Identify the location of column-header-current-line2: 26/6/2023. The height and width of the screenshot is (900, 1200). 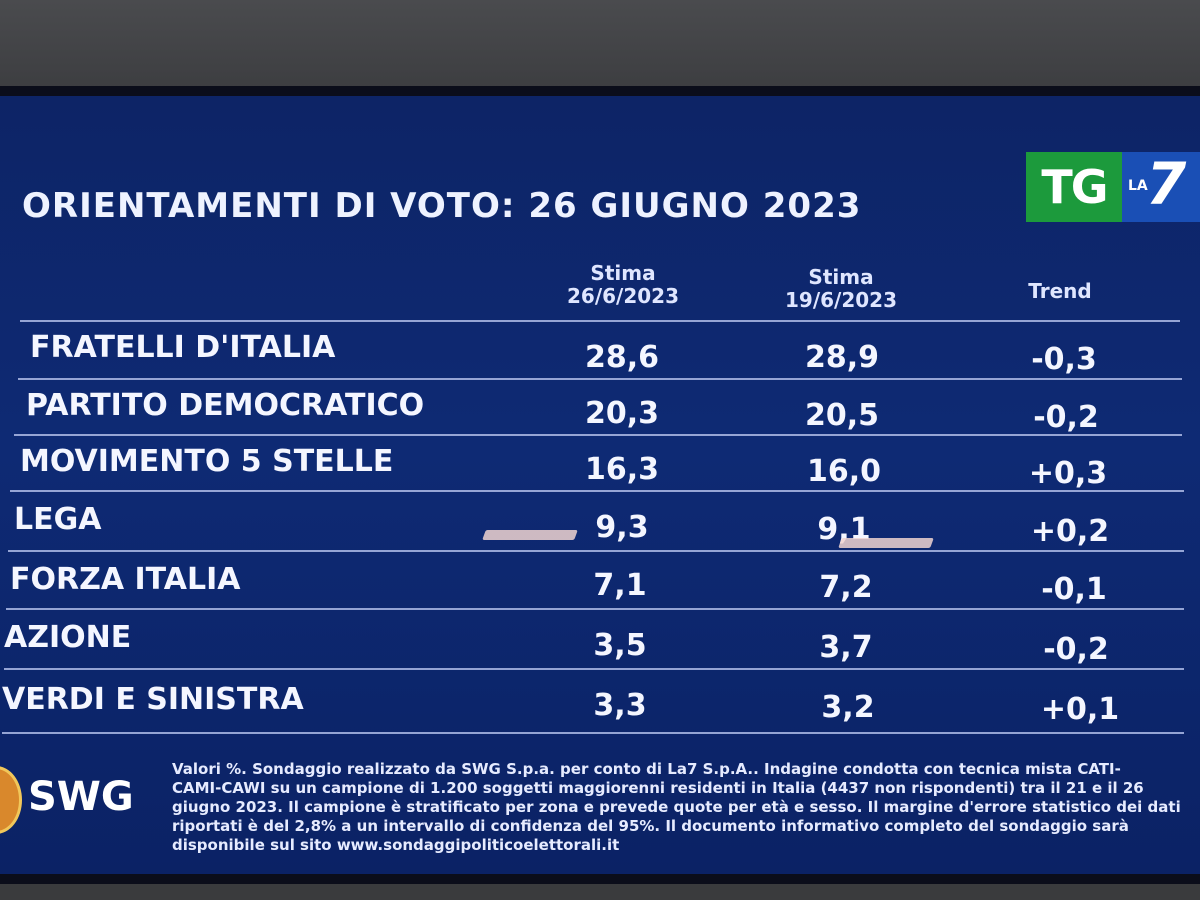
(623, 296).